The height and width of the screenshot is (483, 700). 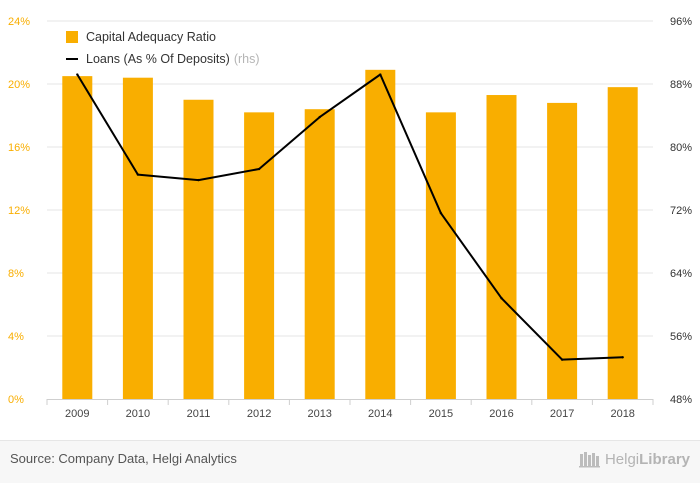 I want to click on x-tick-label: 2013, so click(x=319, y=414).